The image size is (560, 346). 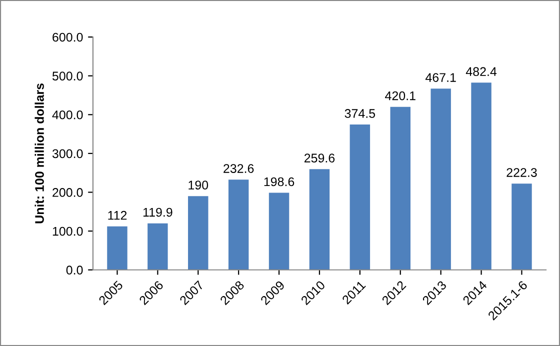 What do you see at coordinates (74, 270) in the screenshot?
I see `y-tick-label: 0.0` at bounding box center [74, 270].